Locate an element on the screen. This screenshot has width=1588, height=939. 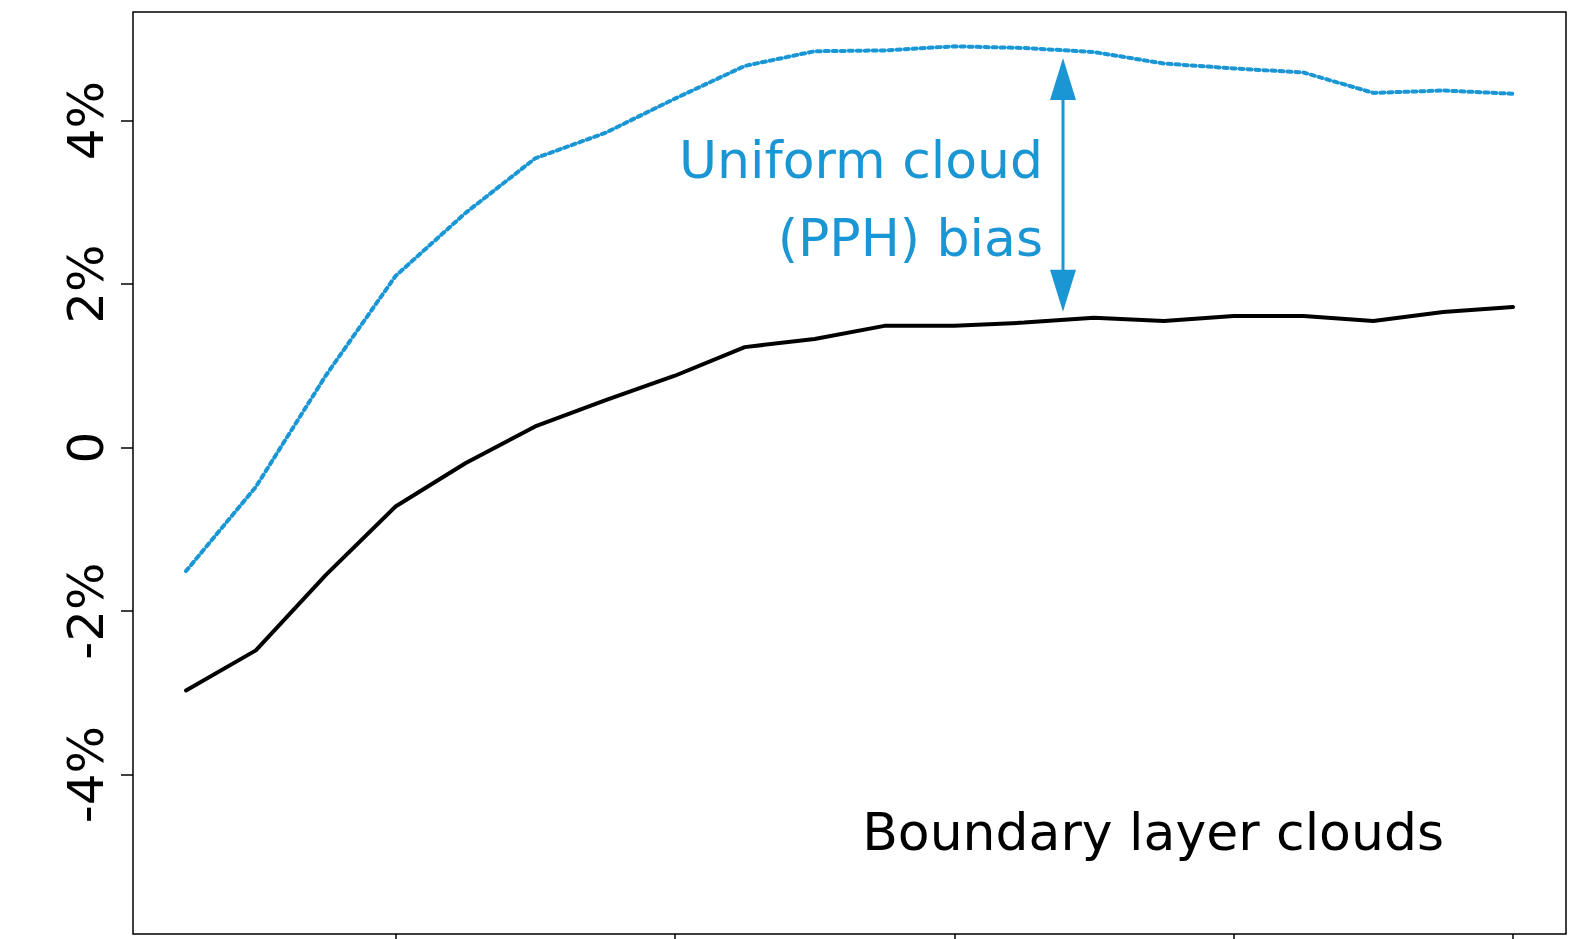
y-tick-label: -4% is located at coordinates (86, 774).